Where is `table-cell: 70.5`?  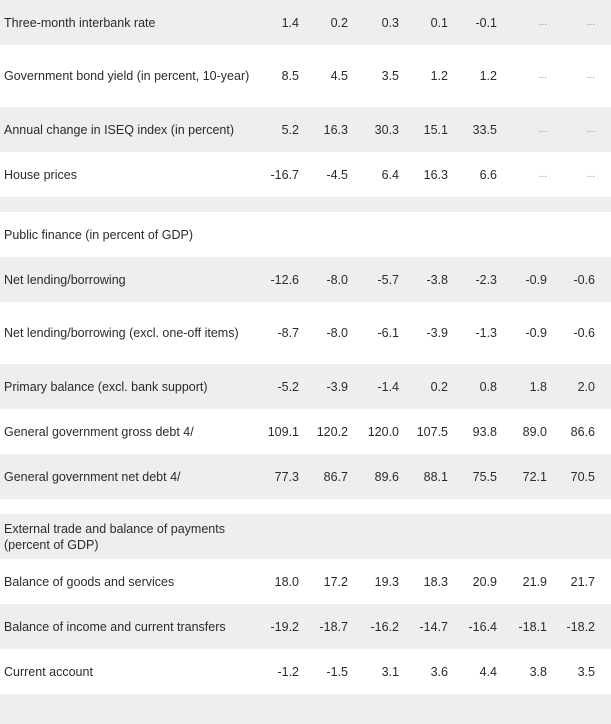 table-cell: 70.5 is located at coordinates (582, 476).